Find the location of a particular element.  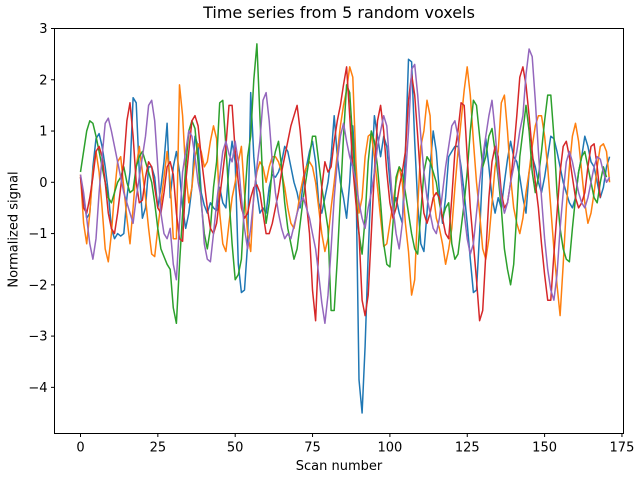

y-tick-label: 0 is located at coordinates (43, 183).